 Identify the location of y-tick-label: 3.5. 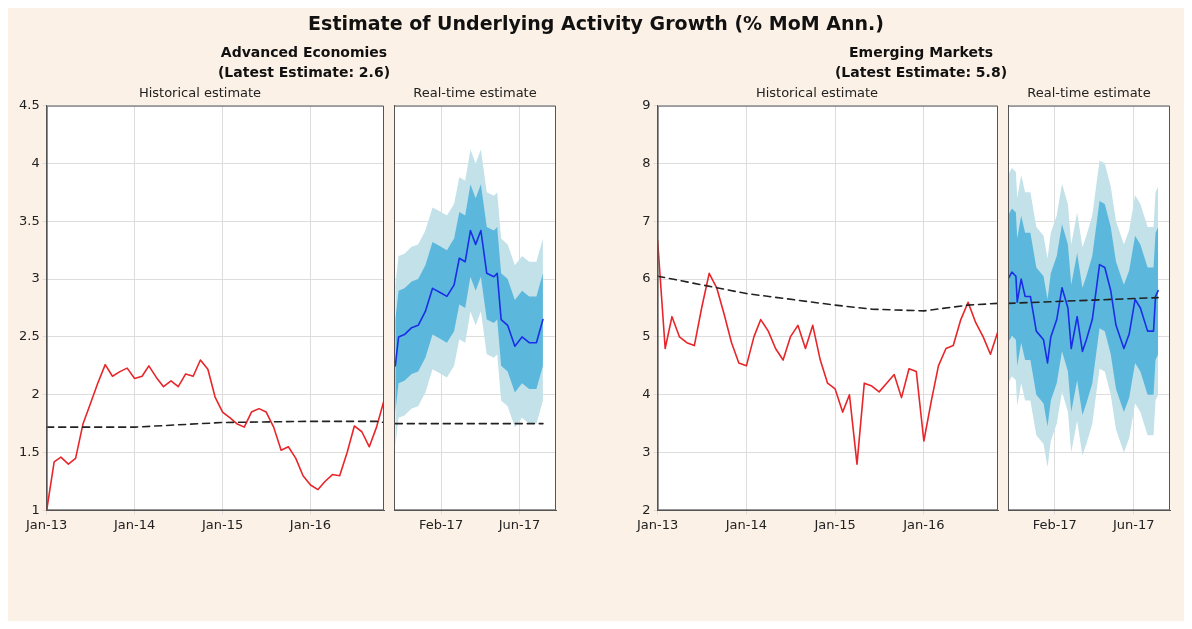
(29, 220).